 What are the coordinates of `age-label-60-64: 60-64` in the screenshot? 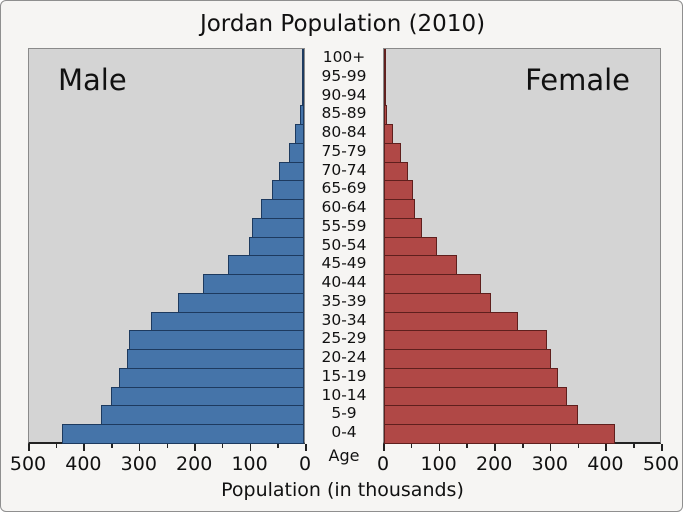 It's located at (344, 207).